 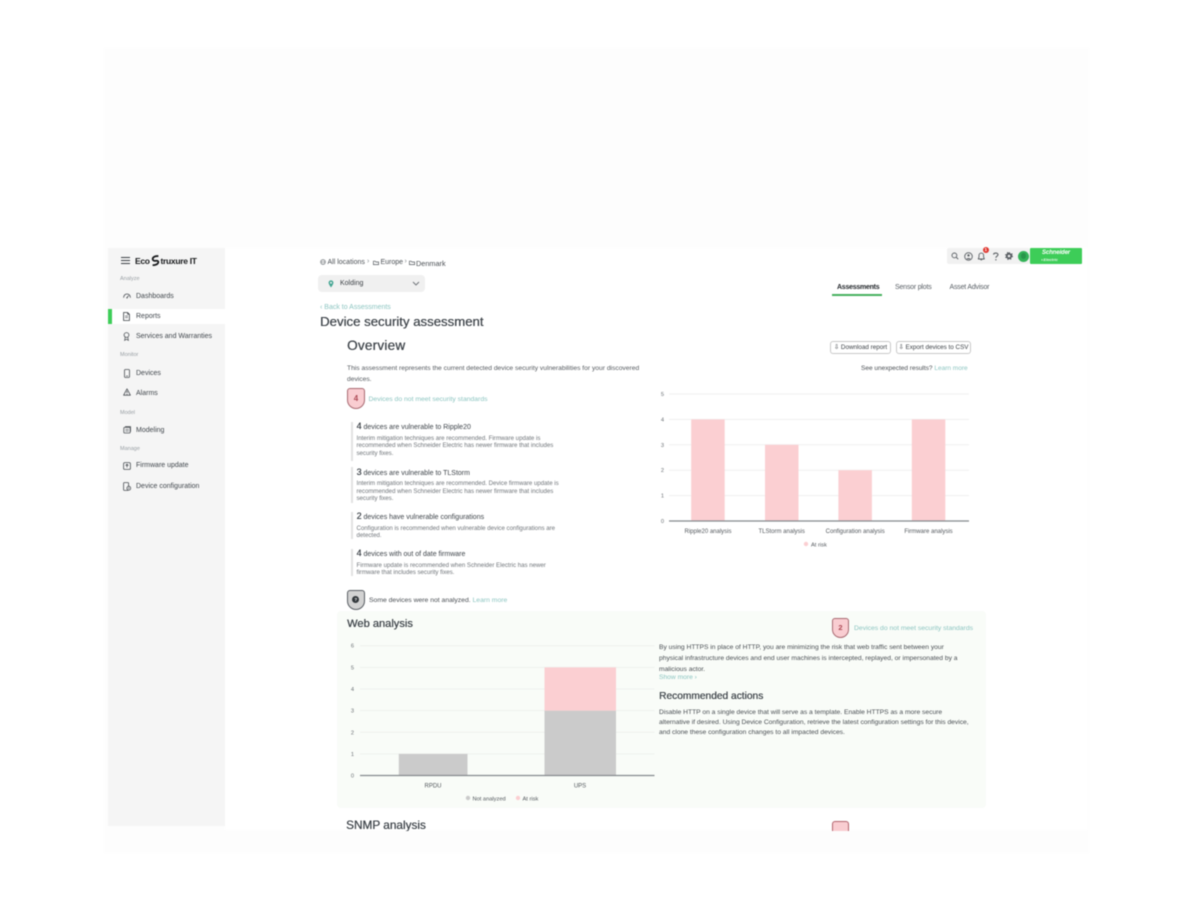 What do you see at coordinates (855, 532) in the screenshot?
I see `svg-text: Configuration analysis` at bounding box center [855, 532].